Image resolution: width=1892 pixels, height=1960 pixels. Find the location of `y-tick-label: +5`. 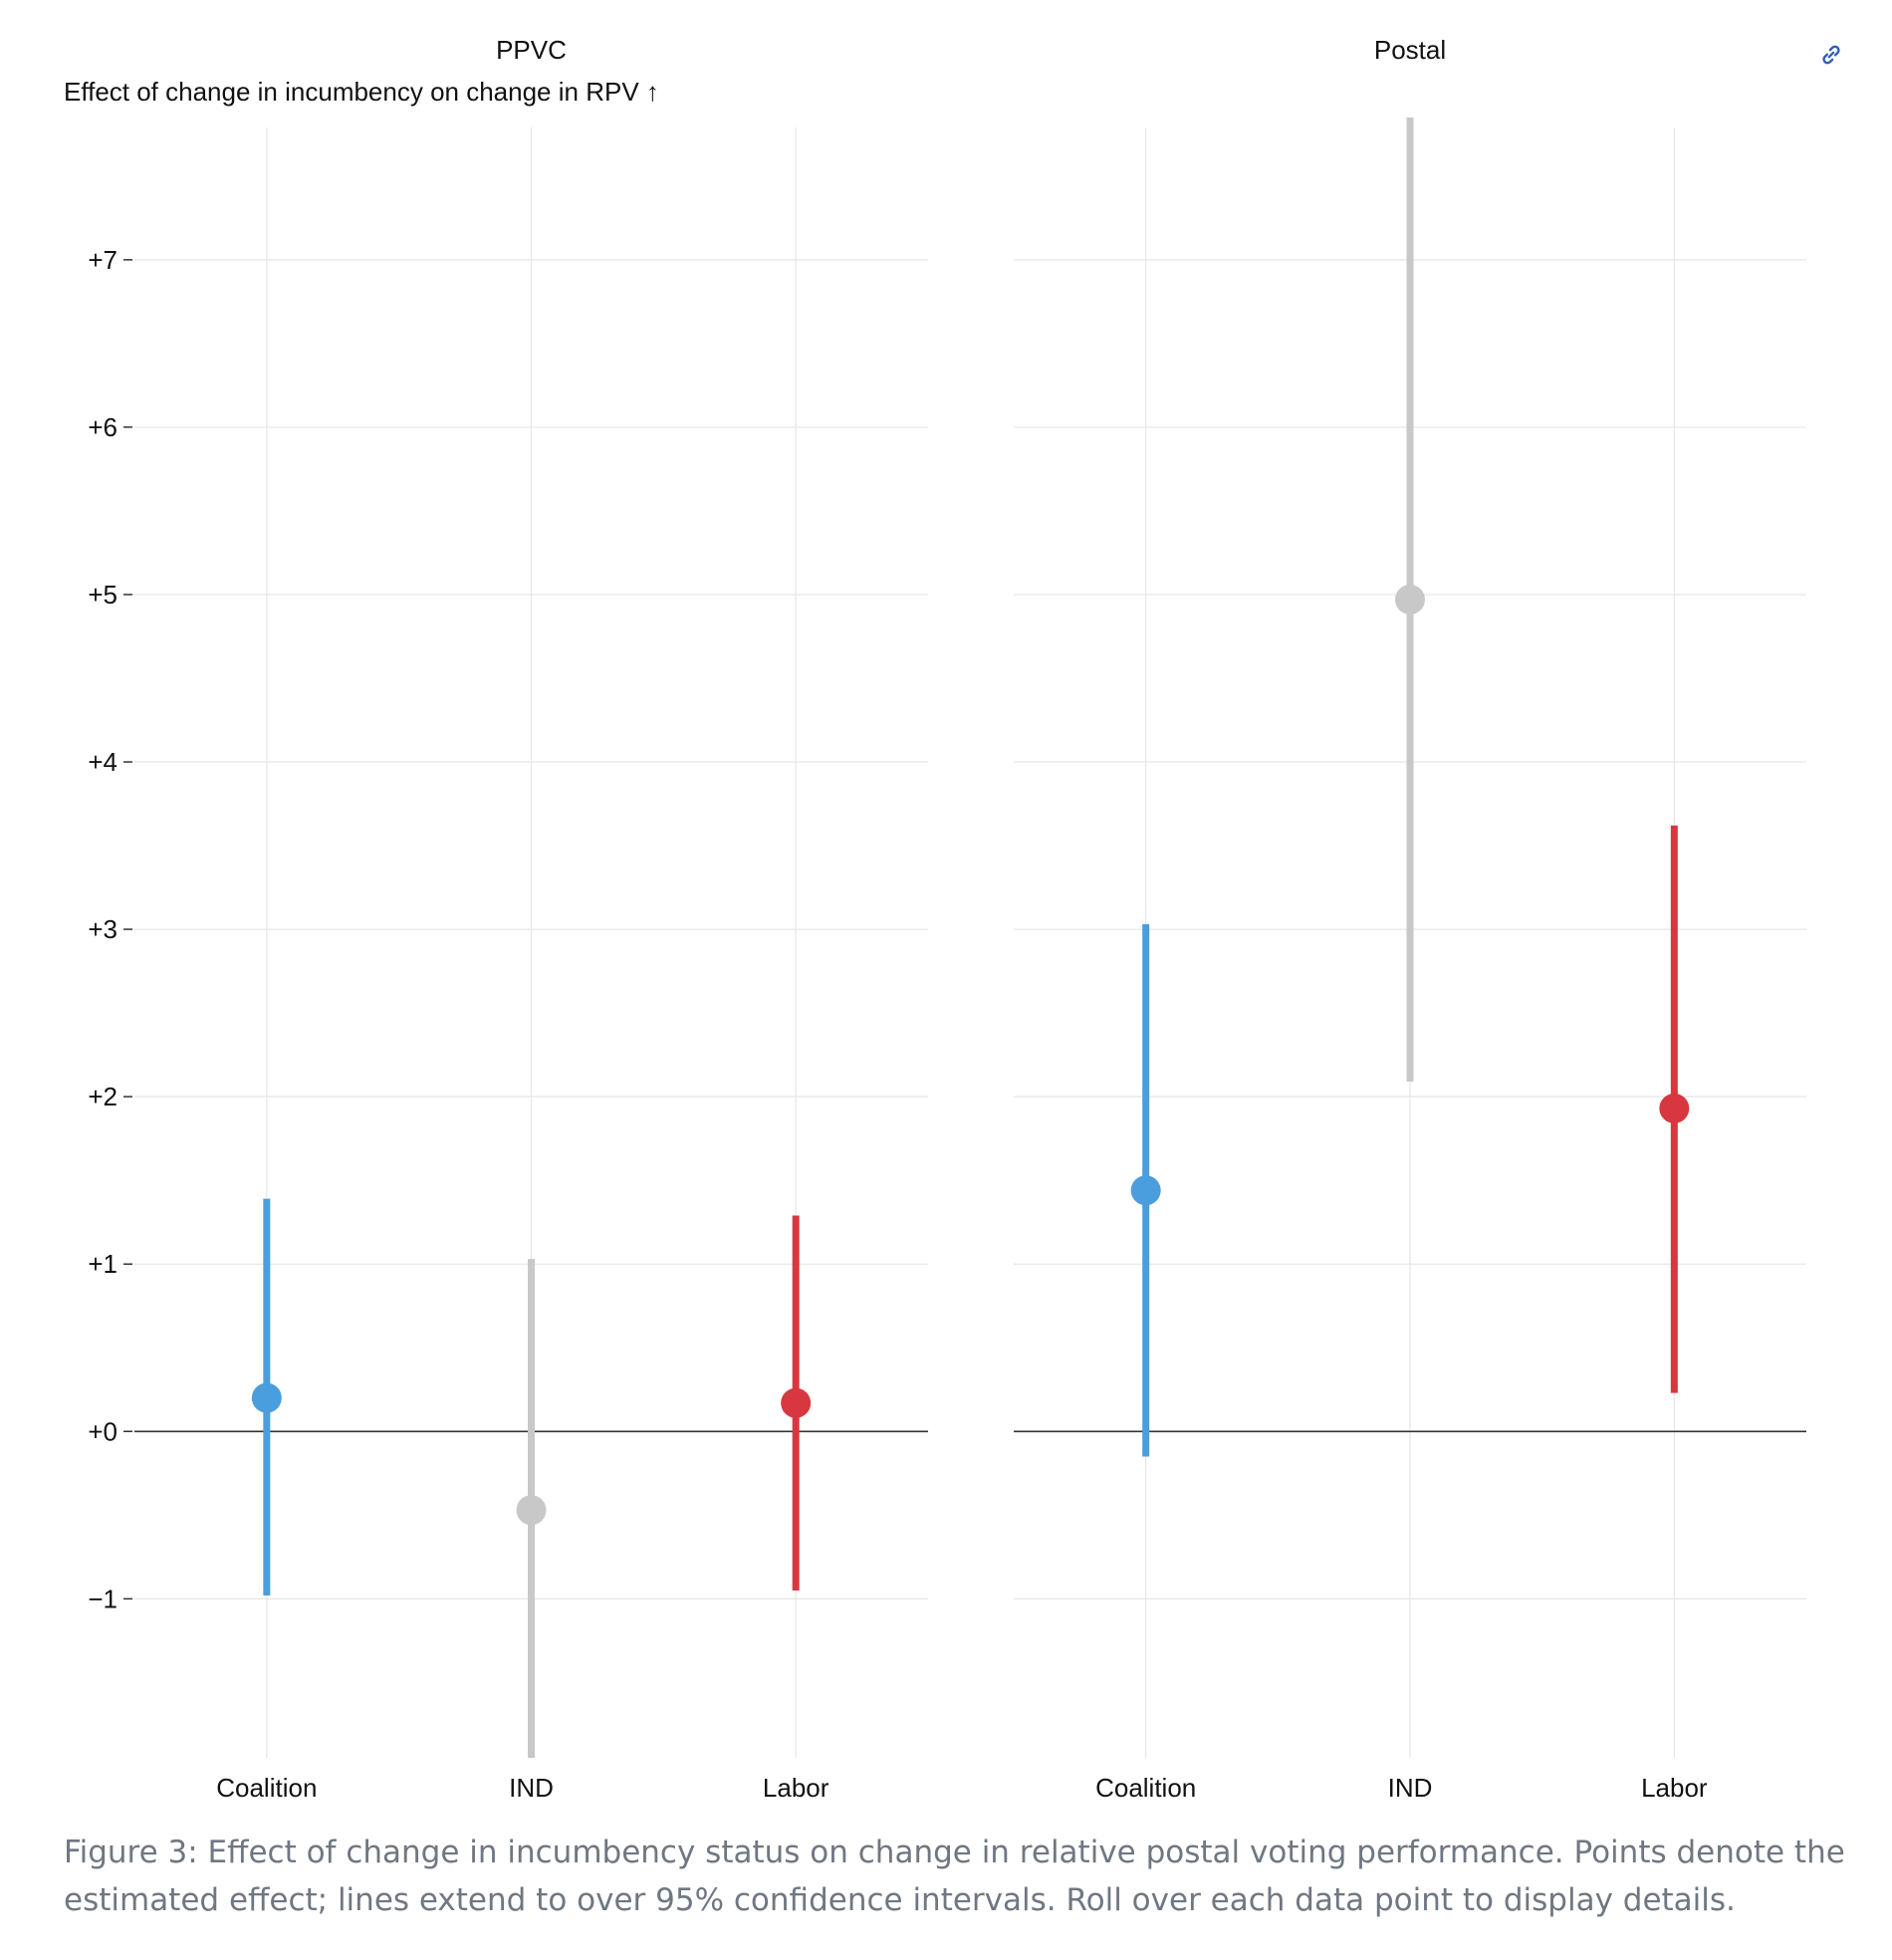

y-tick-label: +5 is located at coordinates (103, 595).